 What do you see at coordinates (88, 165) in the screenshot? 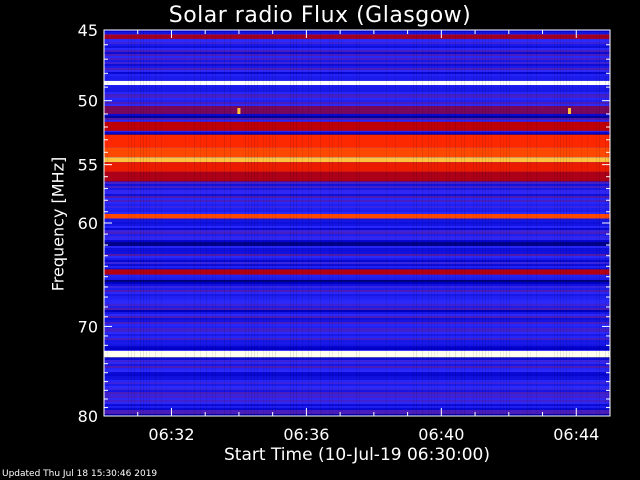
I see `y-tick-label: 55` at bounding box center [88, 165].